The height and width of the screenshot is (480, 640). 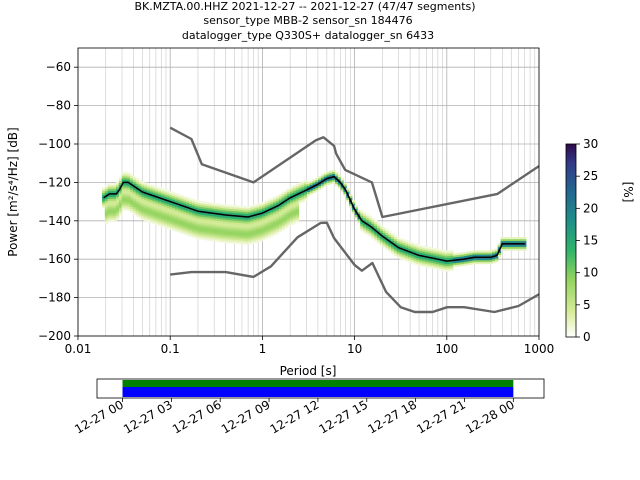 What do you see at coordinates (307, 20) in the screenshot?
I see `title-line-2: sensor_type MBB-2 sensor_sn 184476` at bounding box center [307, 20].